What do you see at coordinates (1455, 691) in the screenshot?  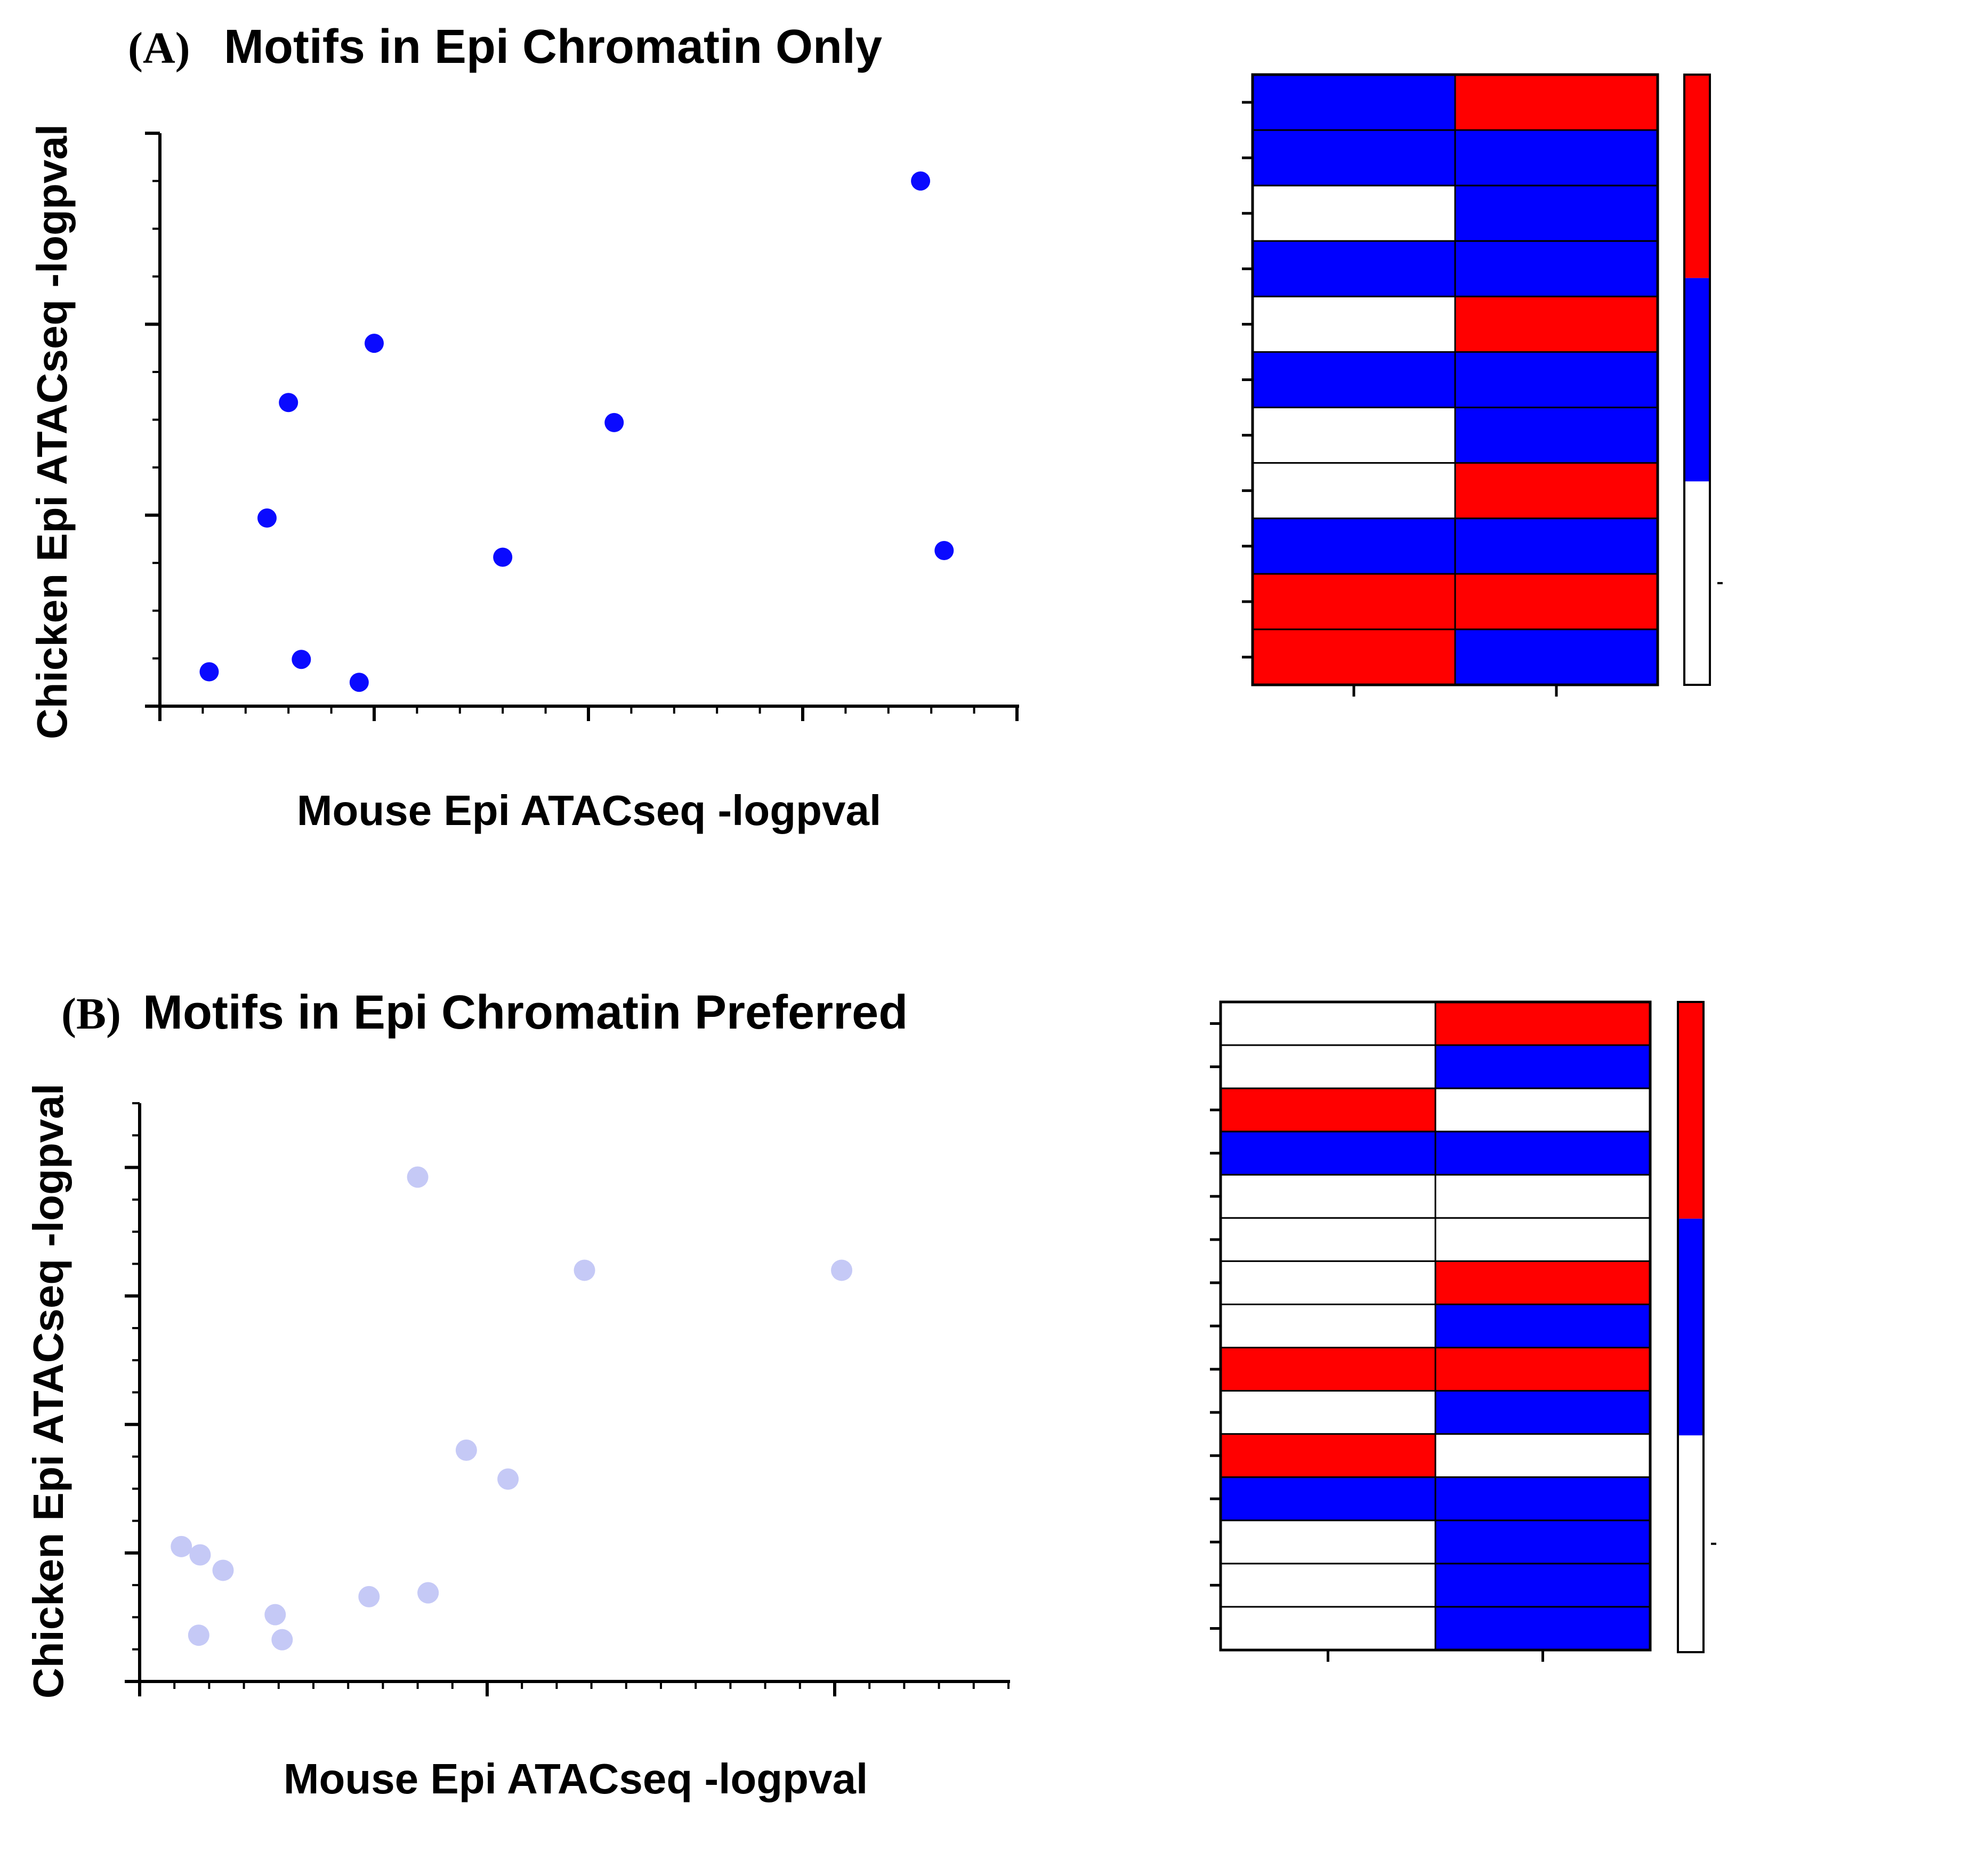 I see `heatmap-a-column-labels` at bounding box center [1455, 691].